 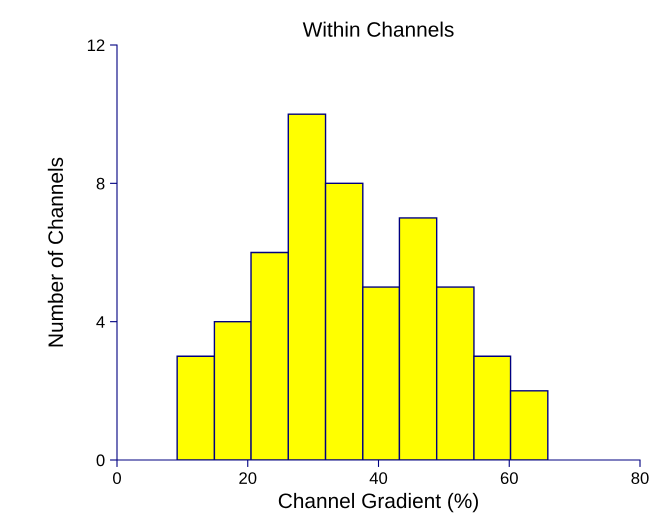 What do you see at coordinates (378, 502) in the screenshot?
I see `x-axis-title: Channel Gradient (%)` at bounding box center [378, 502].